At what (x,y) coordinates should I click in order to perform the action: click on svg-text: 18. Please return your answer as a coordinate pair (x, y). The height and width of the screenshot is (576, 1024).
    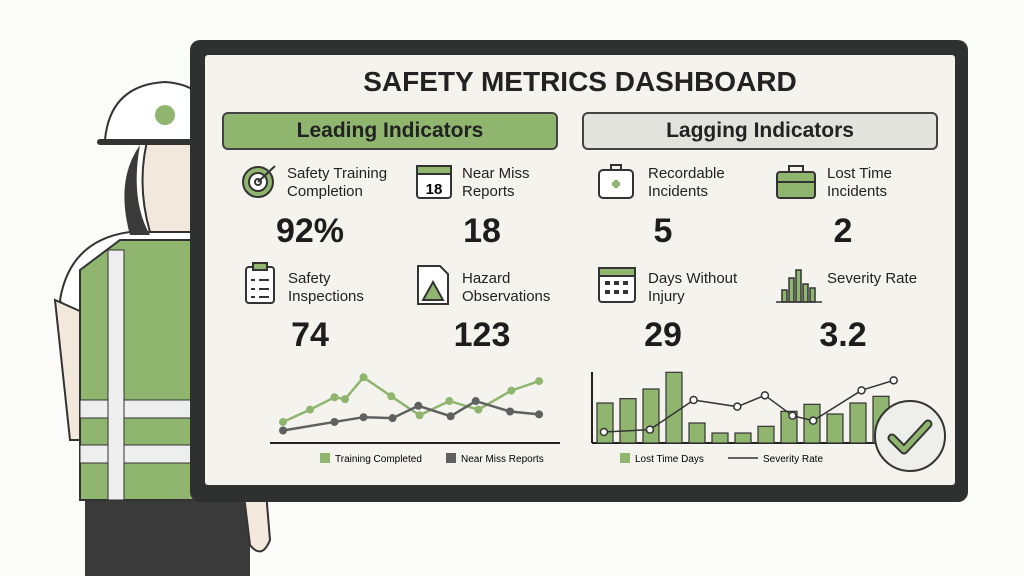
    Looking at the image, I should click on (434, 189).